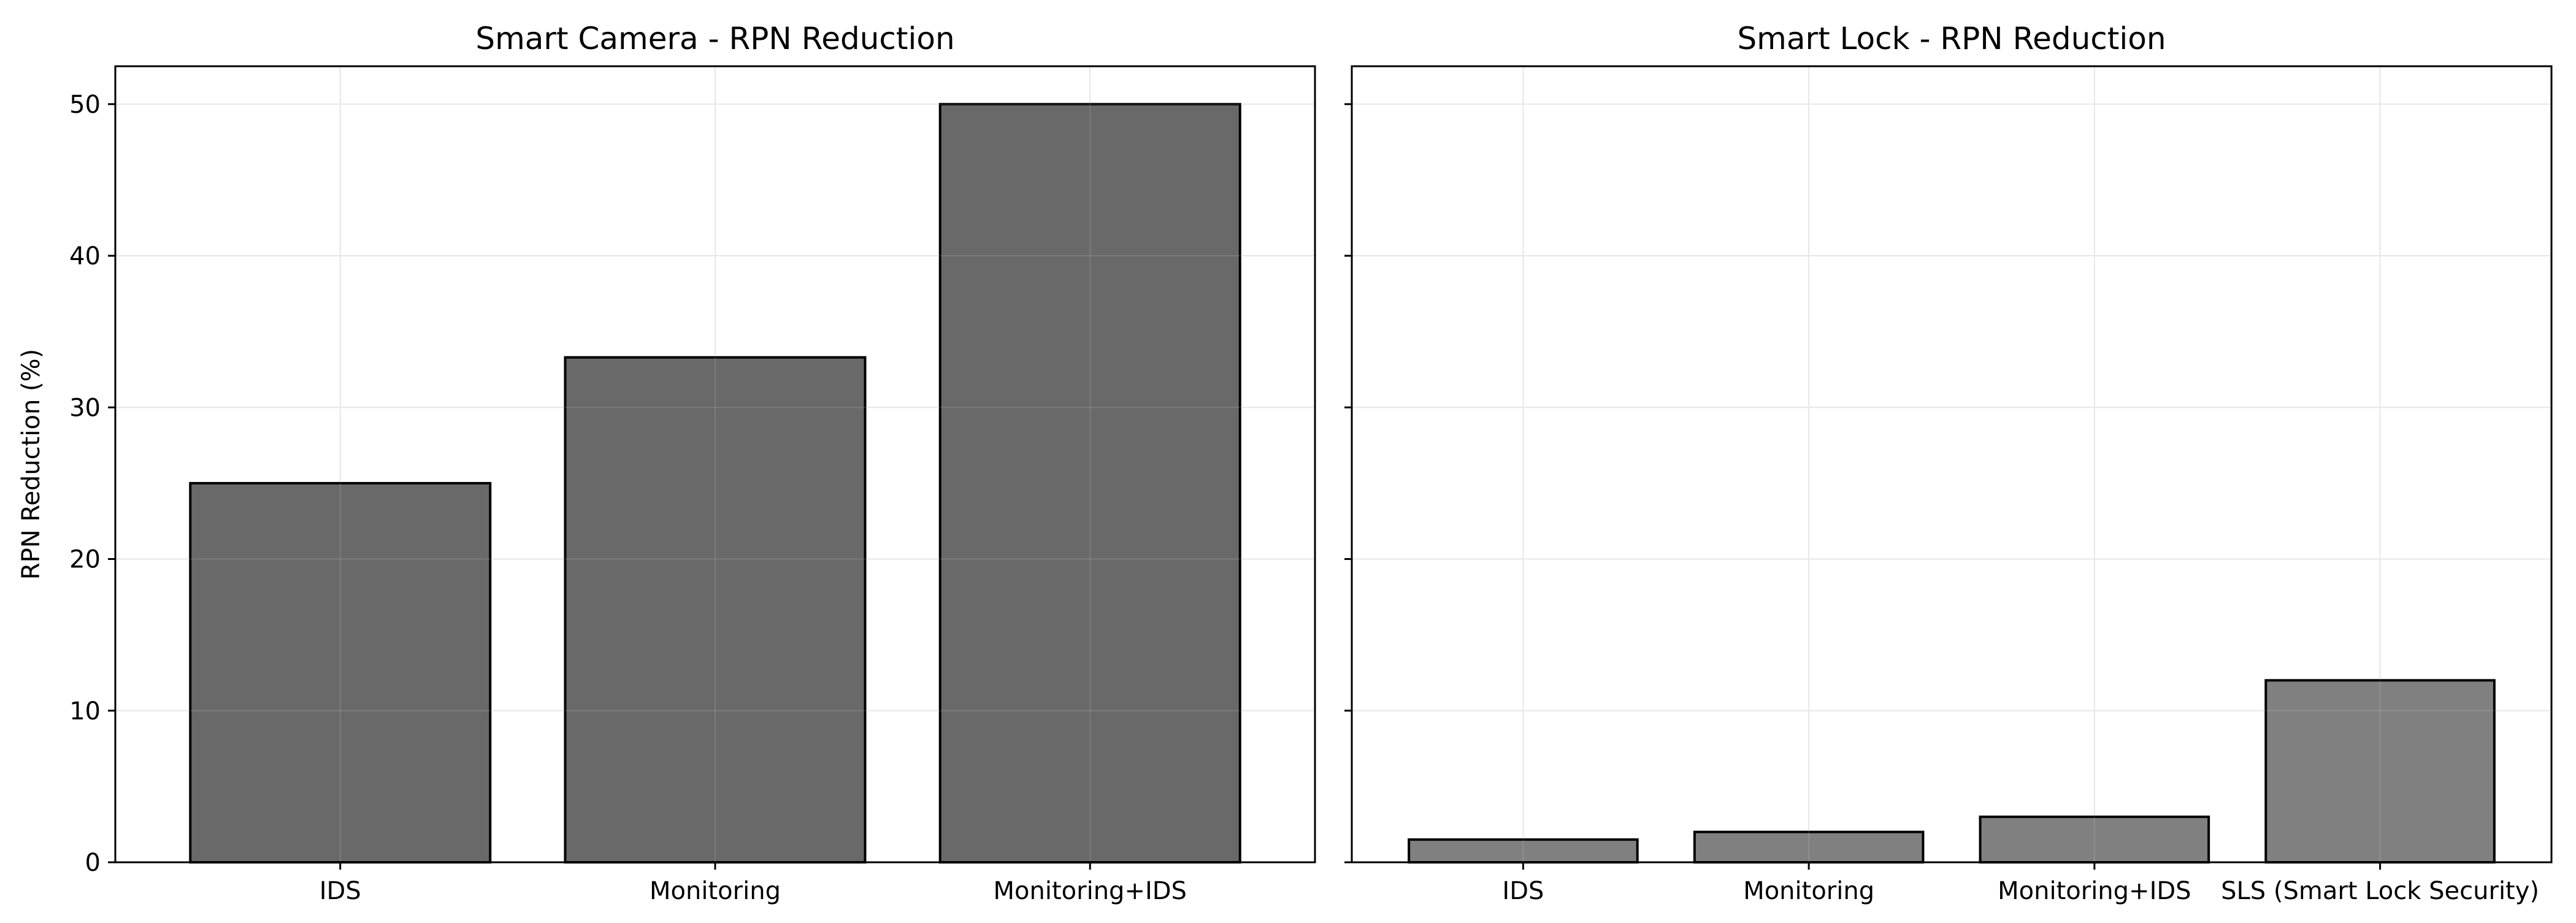 The height and width of the screenshot is (923, 2576). What do you see at coordinates (85, 408) in the screenshot?
I see `y-tick-label: 30` at bounding box center [85, 408].